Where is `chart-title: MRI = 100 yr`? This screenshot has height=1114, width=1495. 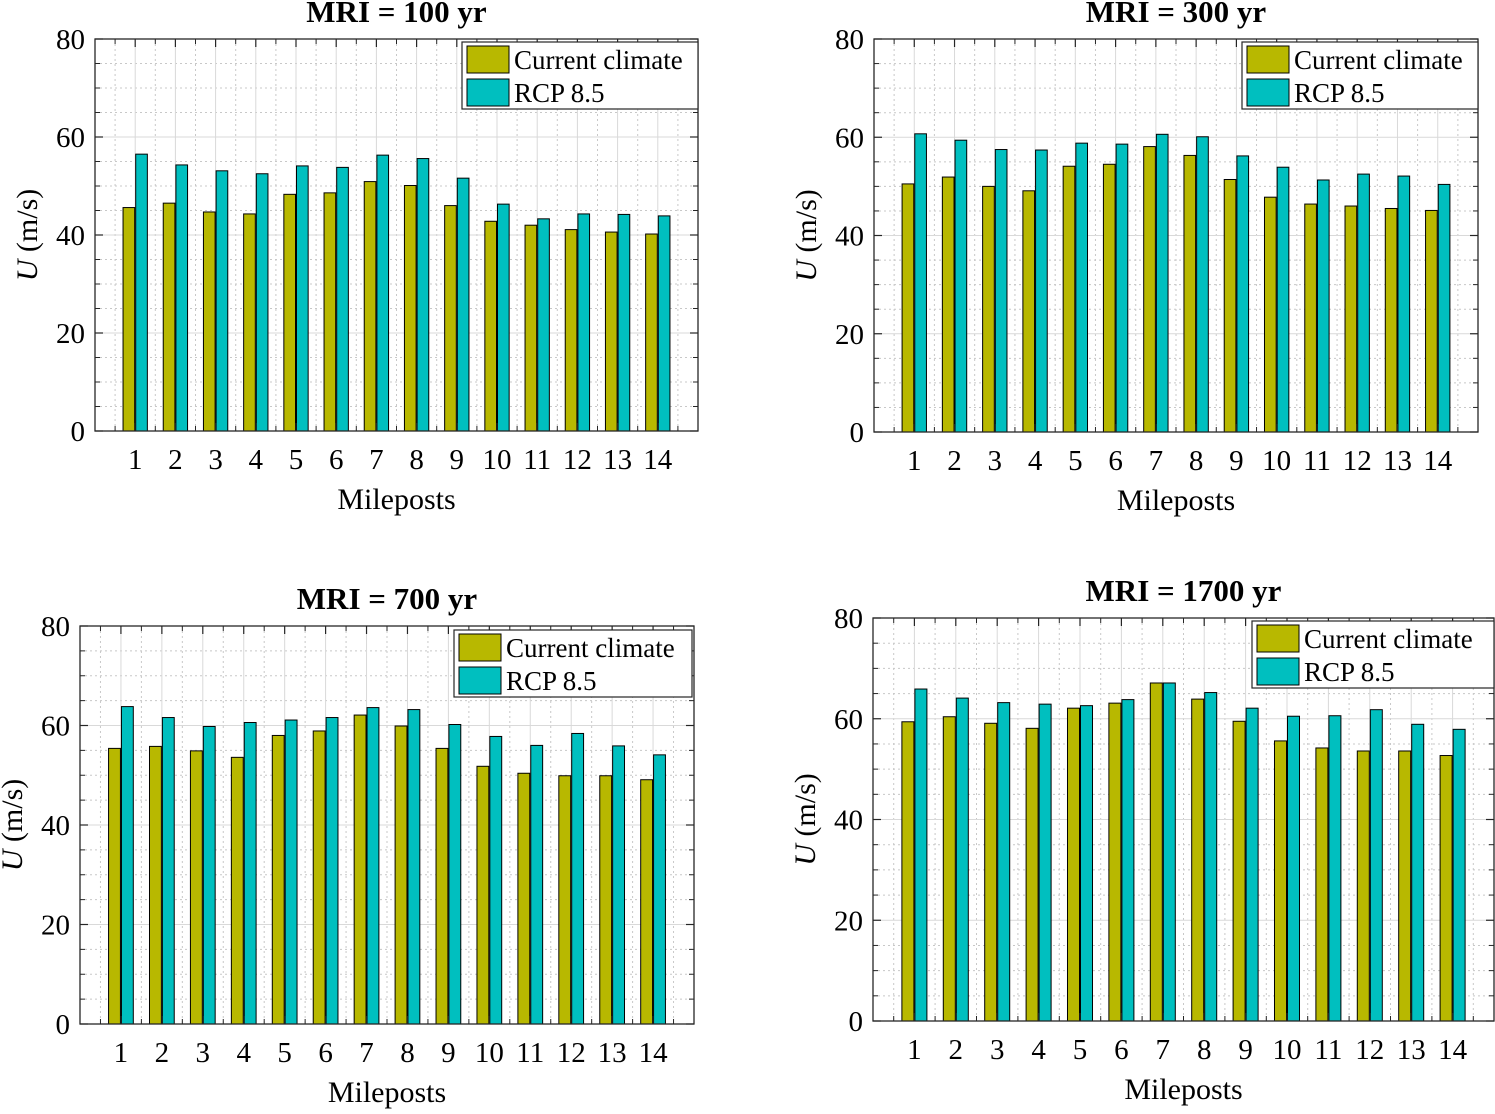
chart-title: MRI = 100 yr is located at coordinates (396, 14).